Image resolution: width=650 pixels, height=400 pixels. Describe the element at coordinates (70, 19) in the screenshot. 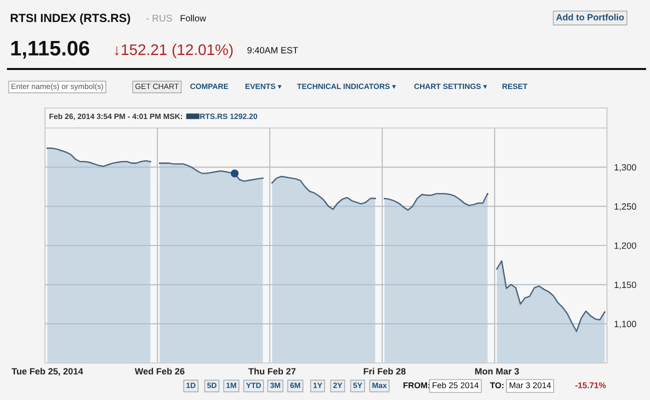

I see `chart-title: RTSI INDEX (RTS.RS)` at that location.